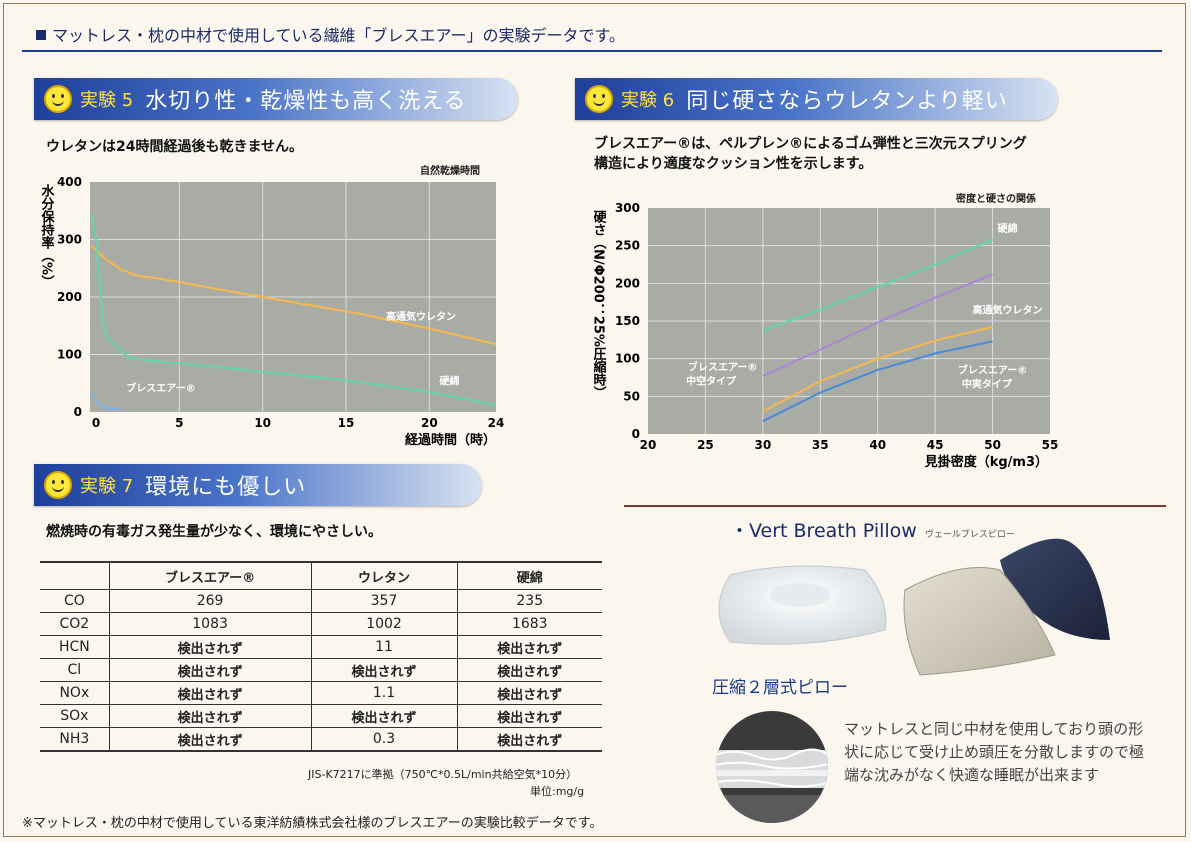 The image size is (1191, 842). I want to click on series-label-hollow-1: ブレスエアー®, so click(722, 367).